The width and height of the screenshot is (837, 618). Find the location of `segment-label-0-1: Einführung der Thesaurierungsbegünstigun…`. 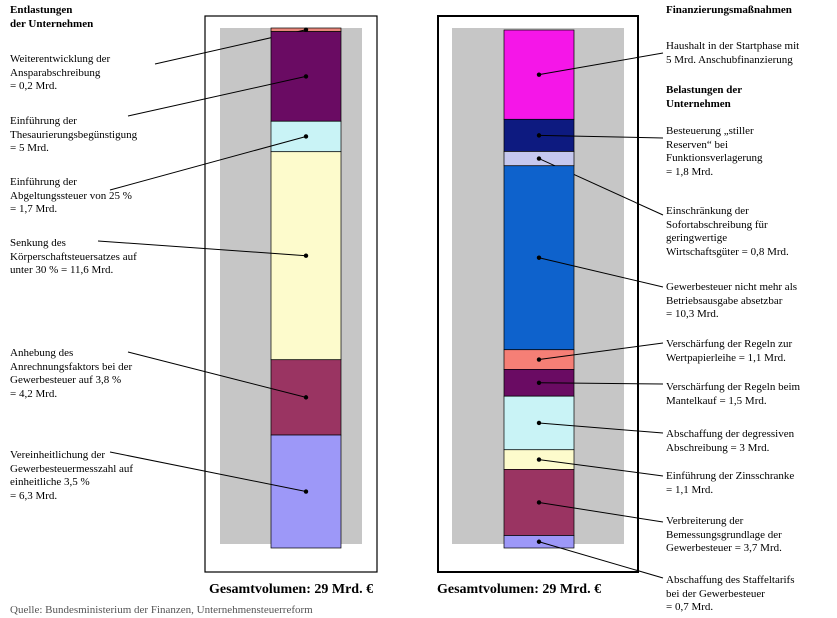

segment-label-0-1: Einführung der Thesaurierungsbegünstigun… is located at coordinates (74, 134).